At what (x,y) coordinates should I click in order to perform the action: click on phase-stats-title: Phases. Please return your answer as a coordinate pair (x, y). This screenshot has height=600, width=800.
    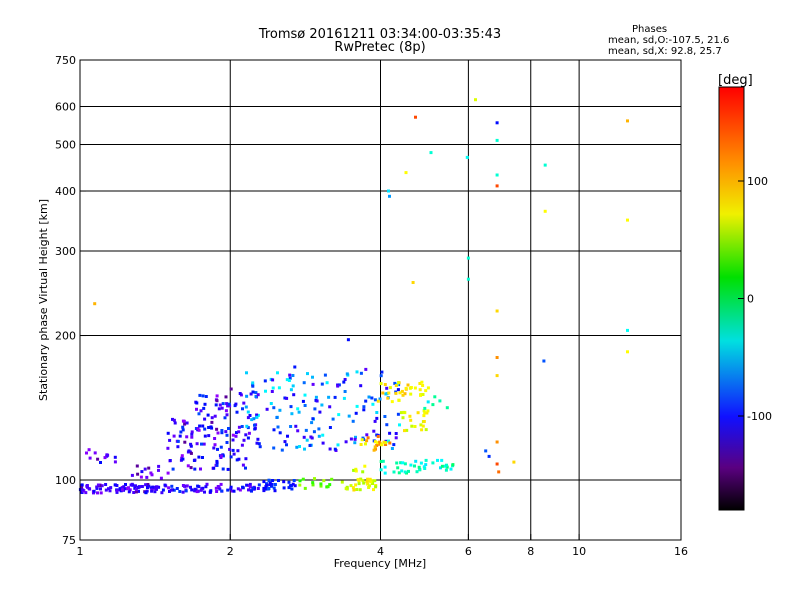
    Looking at the image, I should click on (650, 29).